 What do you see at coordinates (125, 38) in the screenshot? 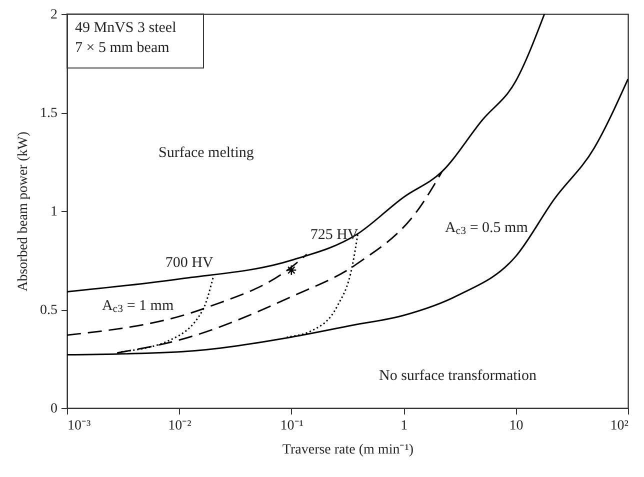
I see `annotation: 49 MnVS 3 steel 7 × 5 mm beam` at bounding box center [125, 38].